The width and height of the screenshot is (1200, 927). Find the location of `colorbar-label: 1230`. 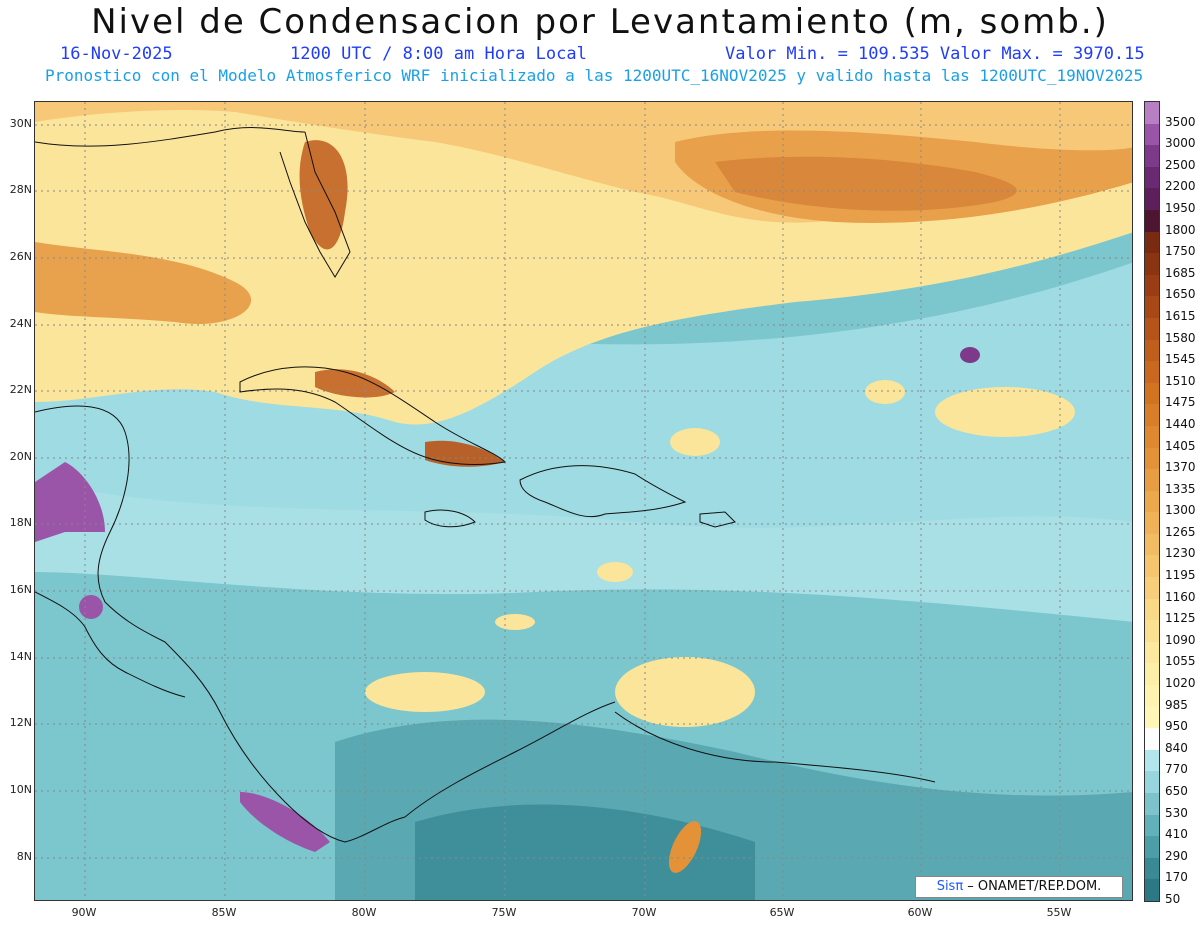

colorbar-label: 1230 is located at coordinates (1180, 553).